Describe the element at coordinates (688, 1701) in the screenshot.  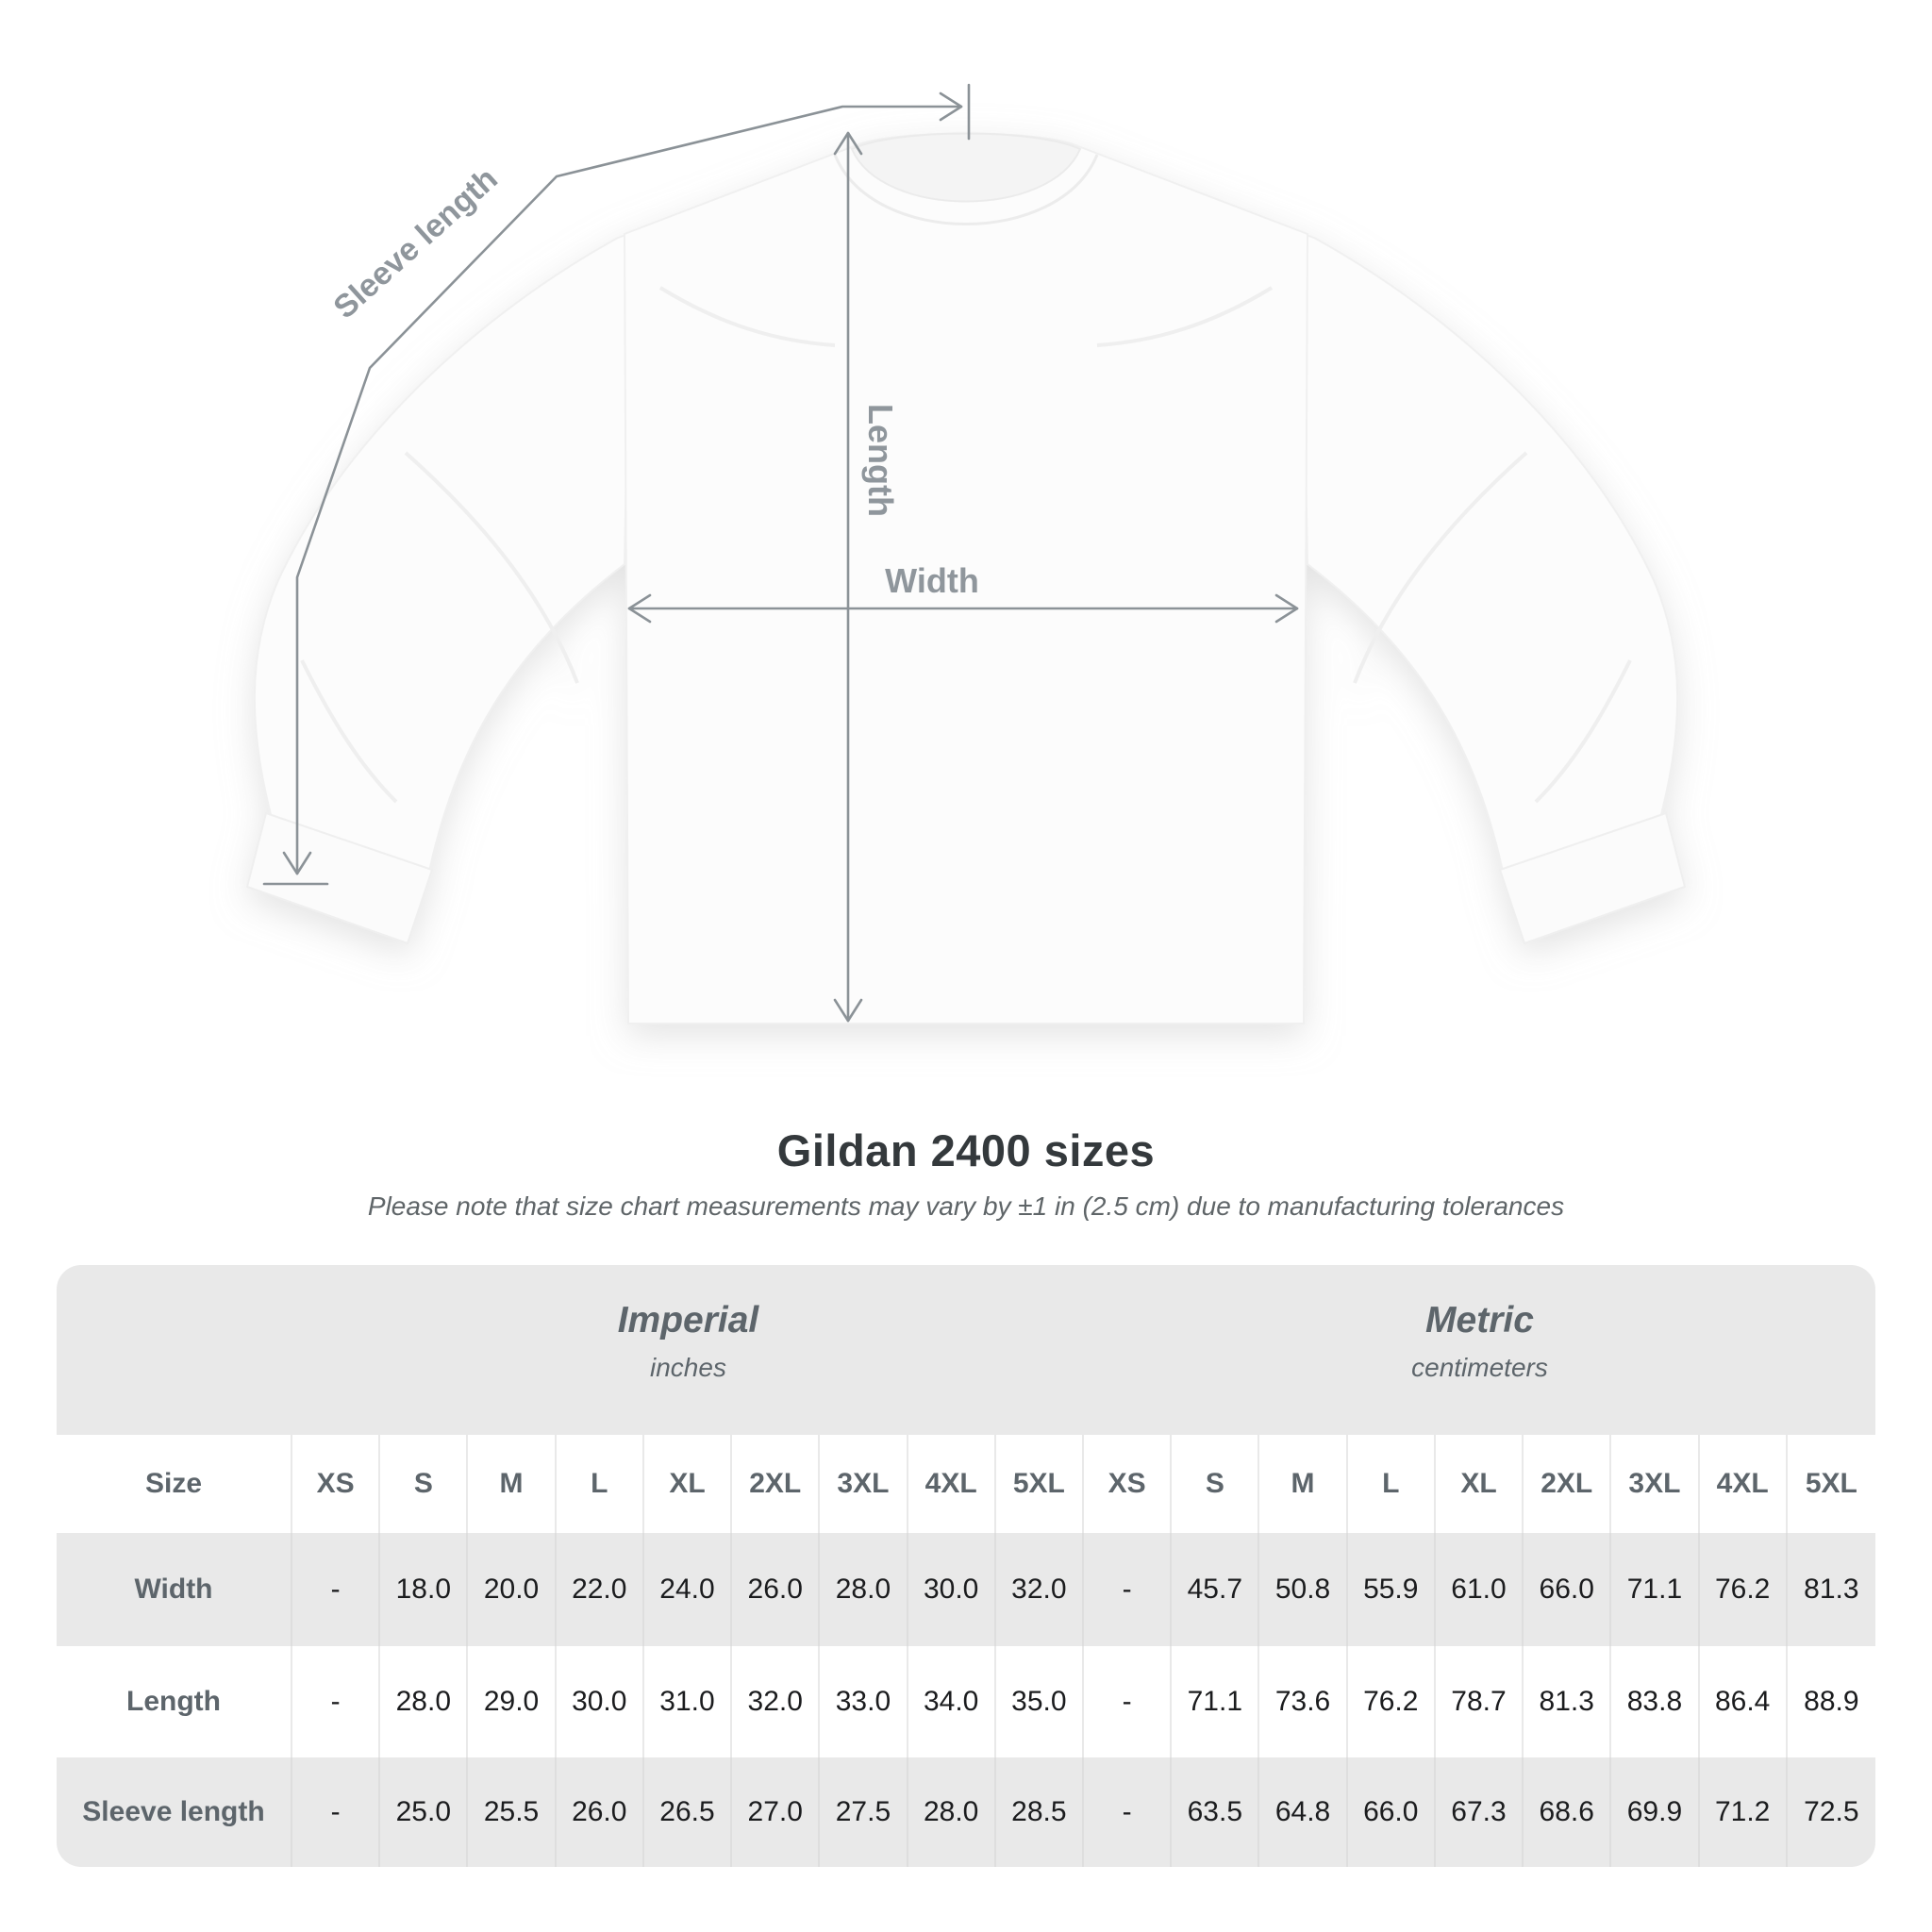
I see `table-cell: 31.0` at that location.